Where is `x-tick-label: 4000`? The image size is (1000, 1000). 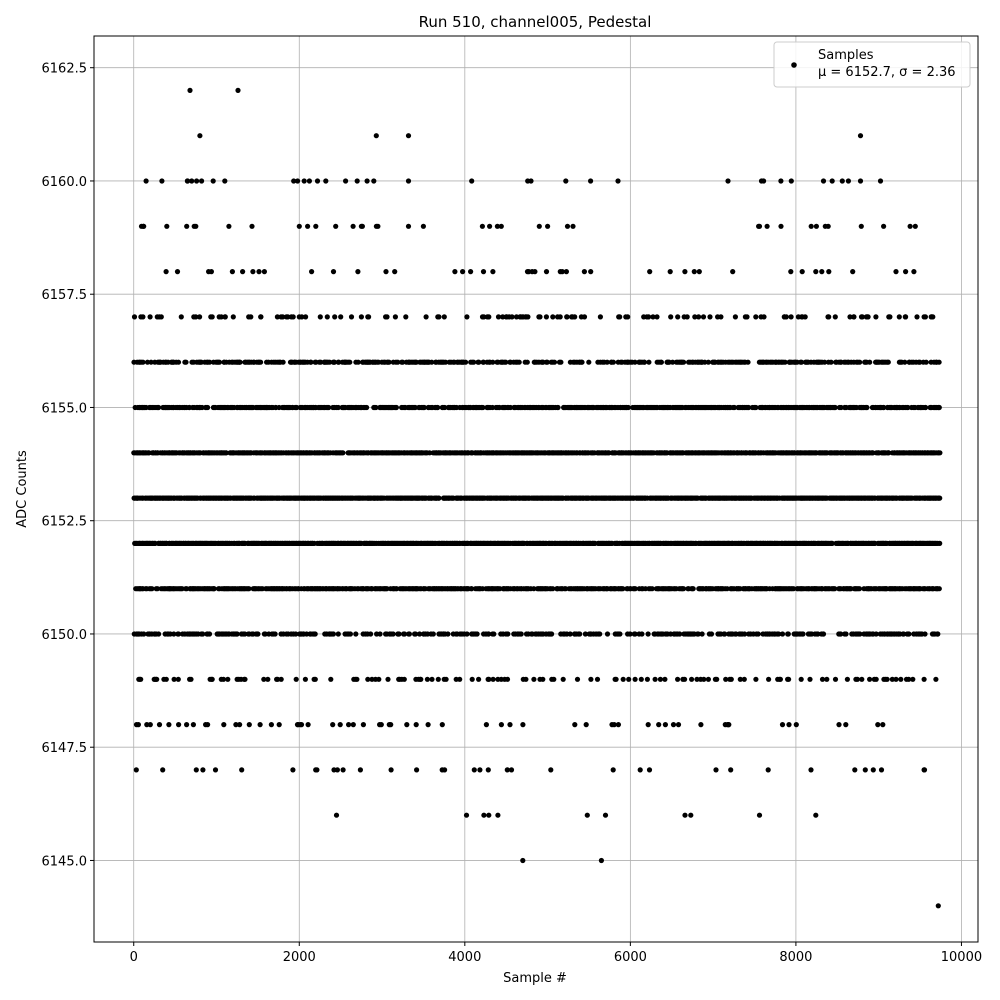
x-tick-label: 4000 is located at coordinates (464, 957).